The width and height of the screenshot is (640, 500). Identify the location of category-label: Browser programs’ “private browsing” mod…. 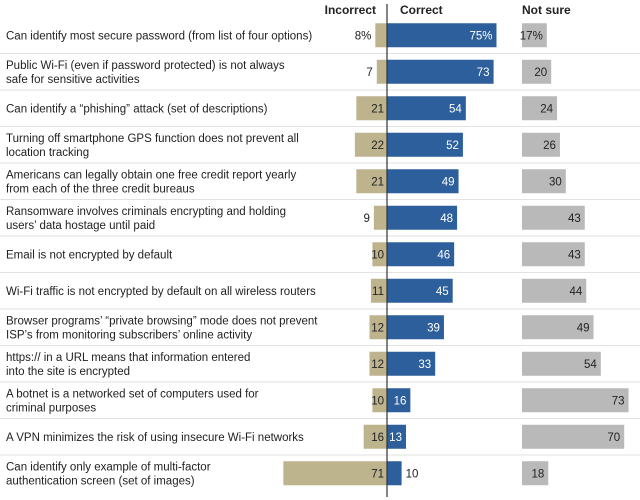
(162, 328).